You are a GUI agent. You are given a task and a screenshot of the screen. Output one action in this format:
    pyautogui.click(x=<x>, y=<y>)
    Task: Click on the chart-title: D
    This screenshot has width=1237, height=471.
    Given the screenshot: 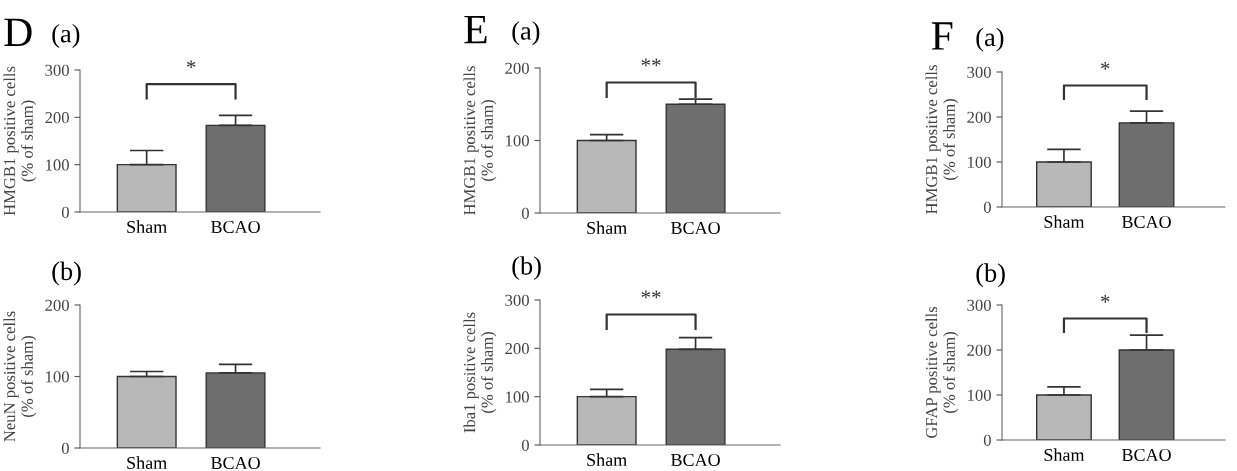 What is the action you would take?
    pyautogui.click(x=18, y=32)
    